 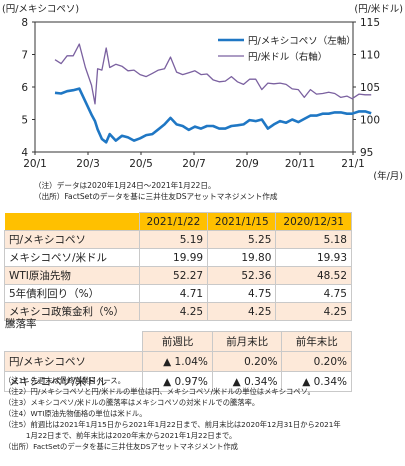 What do you see at coordinates (40, 9) in the screenshot?
I see `left-axis-unit: (円/メキシコペソ)` at bounding box center [40, 9].